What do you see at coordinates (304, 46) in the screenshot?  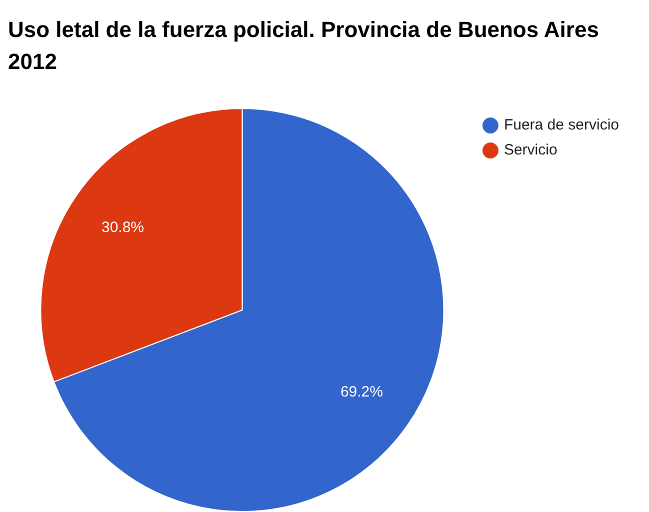 I see `chart-title: Uso letal de la fuerza policial. Provincia de Buenos Aires 2012` at bounding box center [304, 46].